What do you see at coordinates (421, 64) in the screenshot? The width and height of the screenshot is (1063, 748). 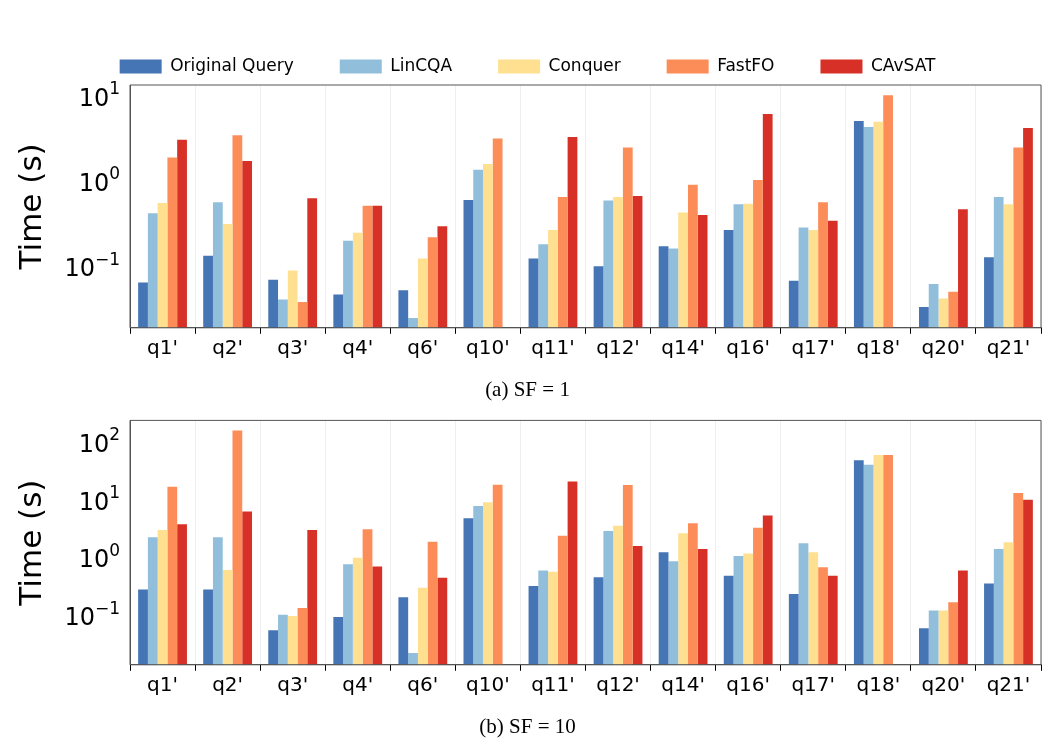 I see `legend-label: LinCQA` at bounding box center [421, 64].